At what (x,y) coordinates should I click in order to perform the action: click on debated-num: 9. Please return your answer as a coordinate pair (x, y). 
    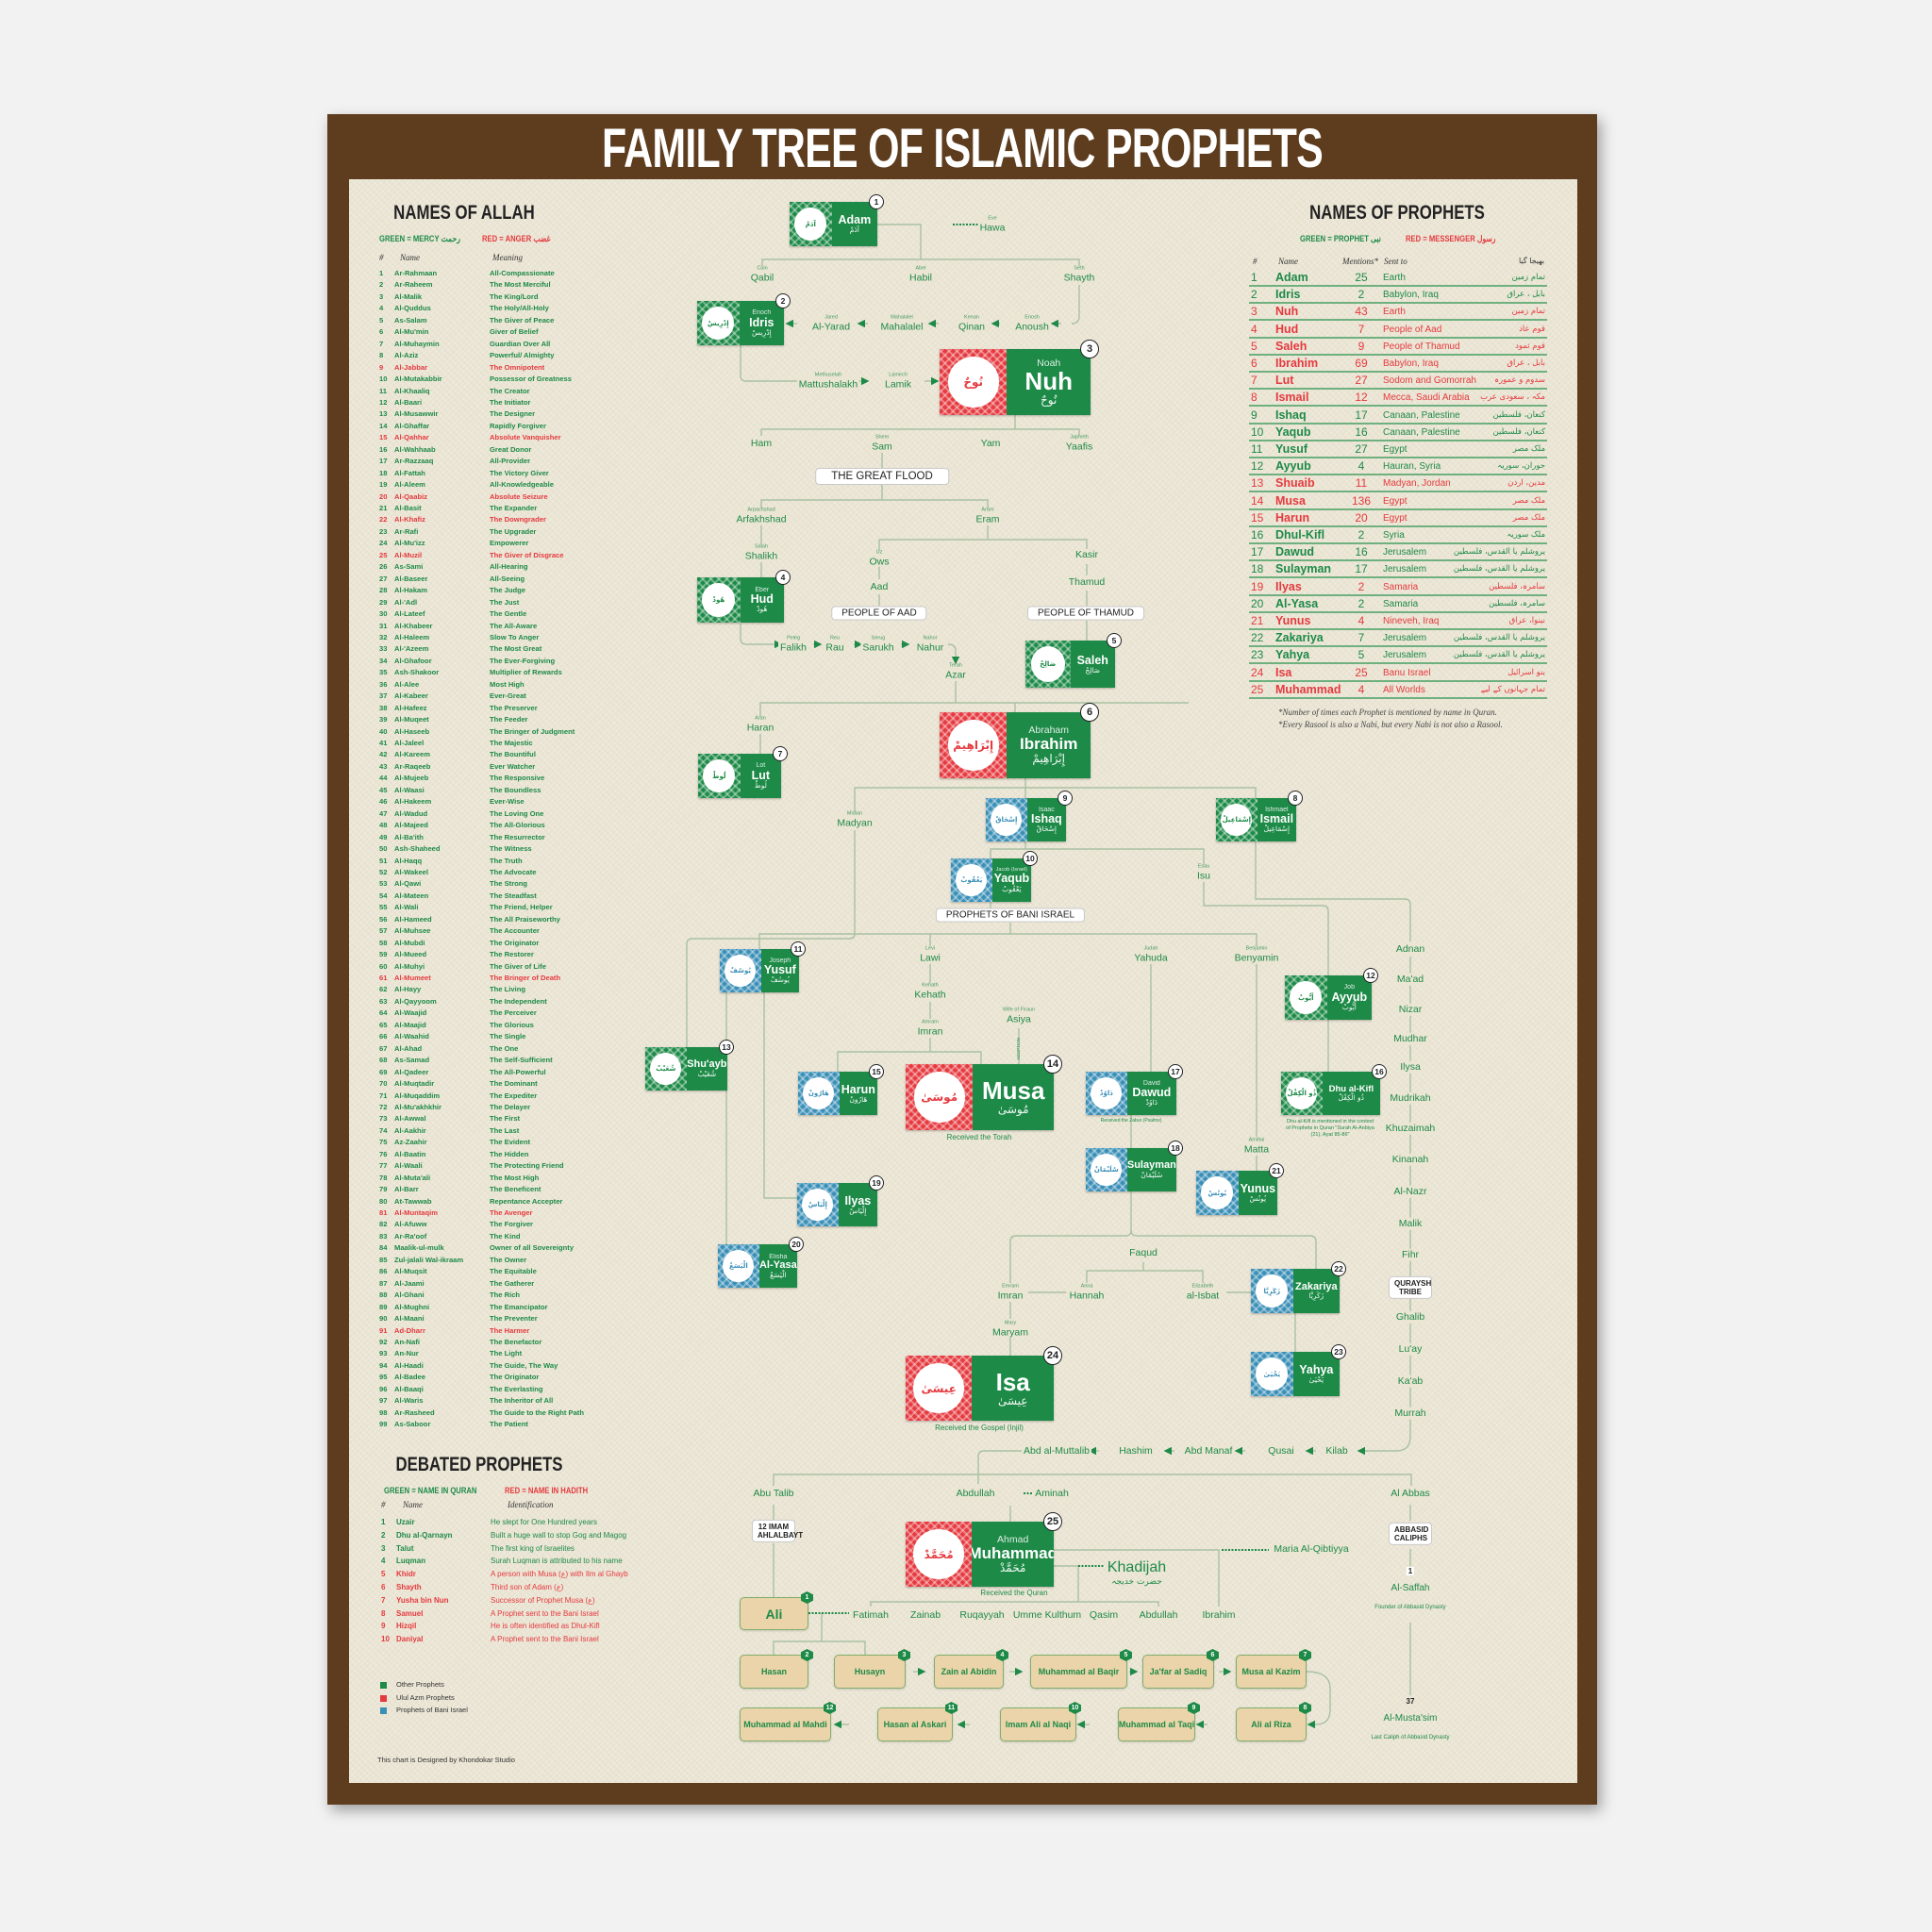
    Looking at the image, I should click on (383, 1626).